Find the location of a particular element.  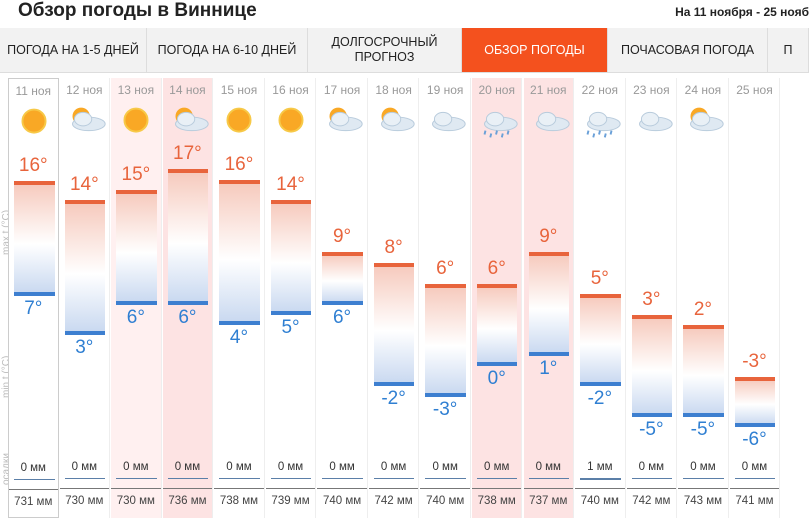

min-temp: 4° is located at coordinates (239, 338).